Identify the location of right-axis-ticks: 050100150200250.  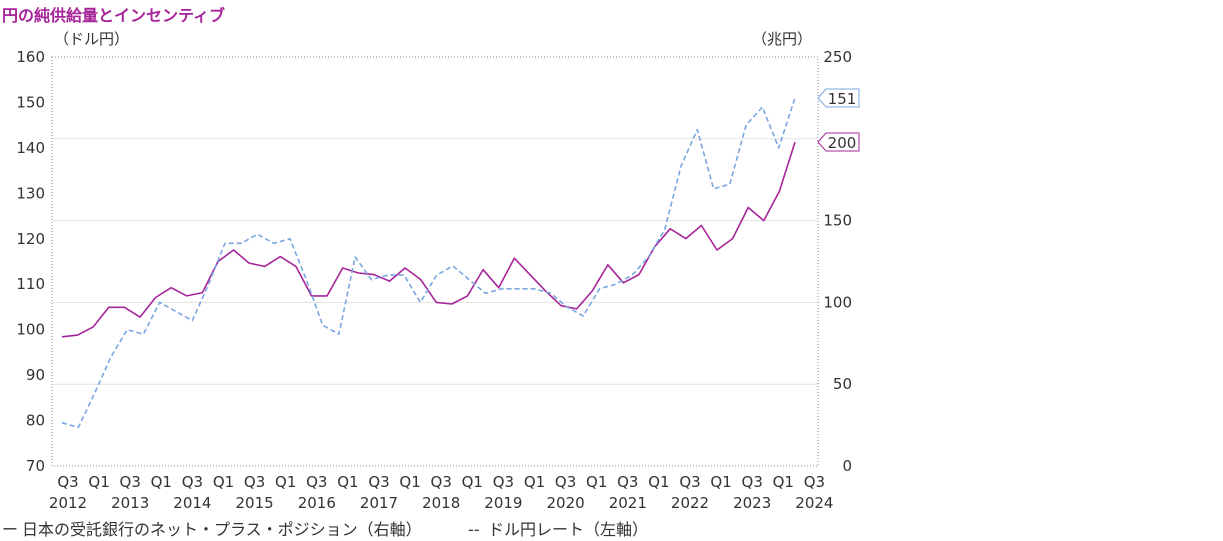
(837, 261).